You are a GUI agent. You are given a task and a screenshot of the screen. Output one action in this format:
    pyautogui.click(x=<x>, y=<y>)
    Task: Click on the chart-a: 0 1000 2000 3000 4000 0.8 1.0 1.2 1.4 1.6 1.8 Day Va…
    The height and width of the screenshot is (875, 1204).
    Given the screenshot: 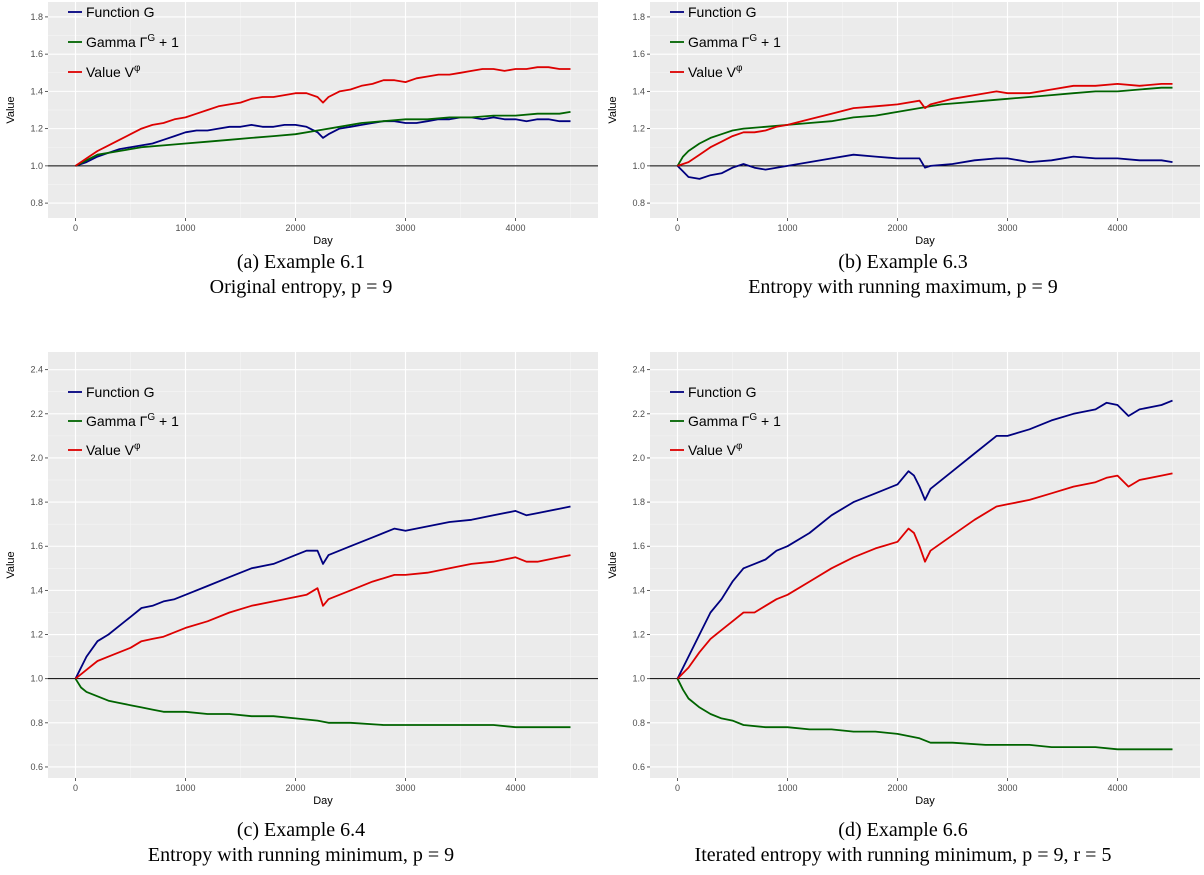 What is the action you would take?
    pyautogui.click(x=301, y=124)
    